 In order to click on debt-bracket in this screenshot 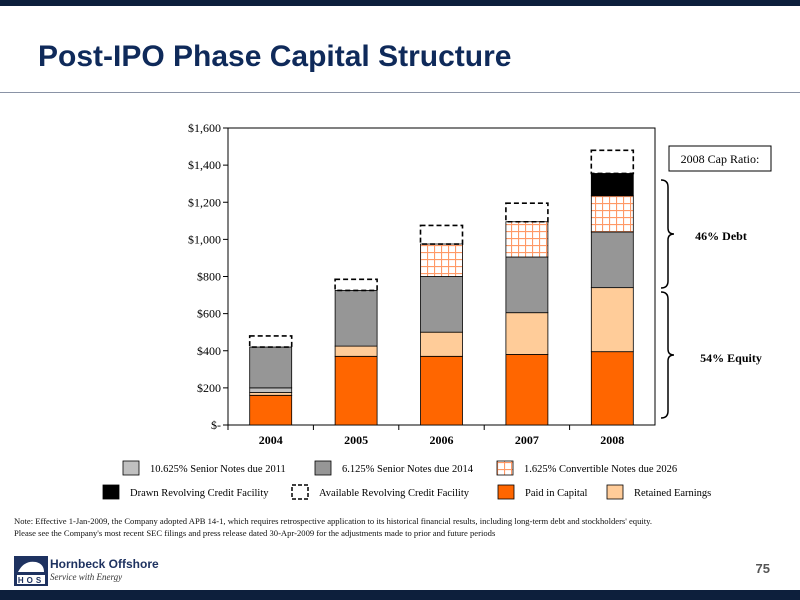, I will do `click(667, 234)`.